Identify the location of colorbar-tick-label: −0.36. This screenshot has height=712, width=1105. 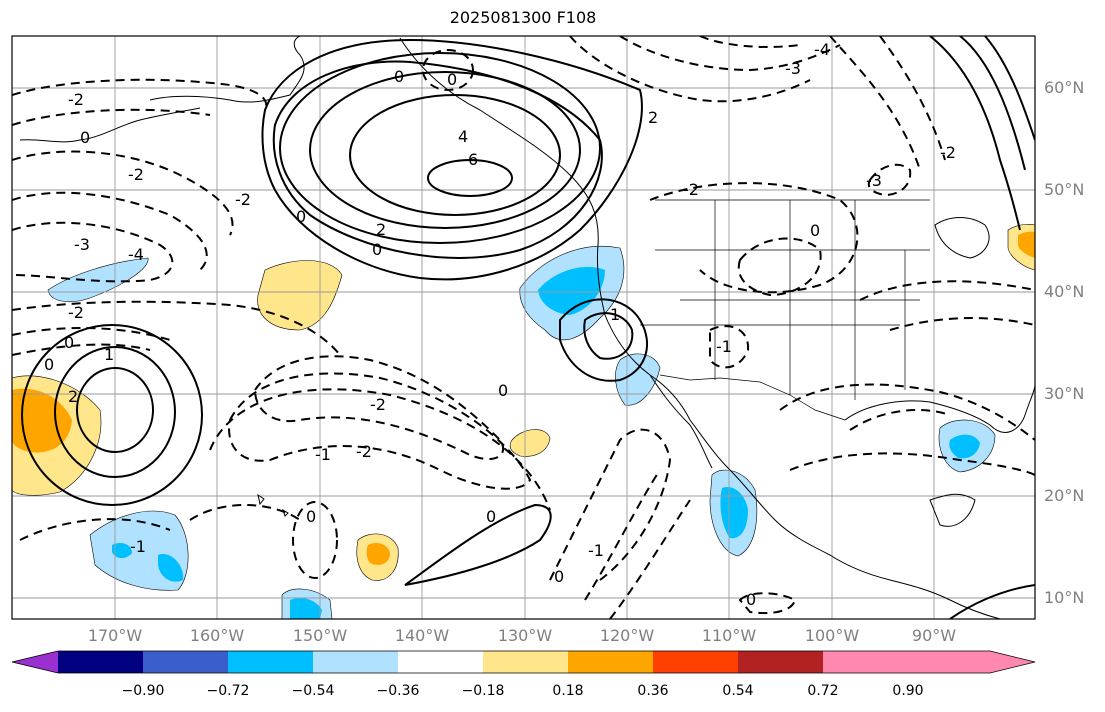
(398, 691).